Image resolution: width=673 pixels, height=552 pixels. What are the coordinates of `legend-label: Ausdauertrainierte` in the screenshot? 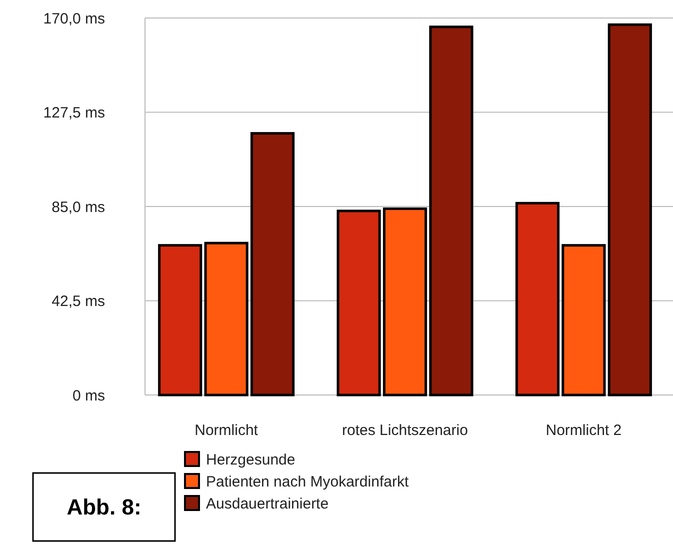 It's located at (267, 503).